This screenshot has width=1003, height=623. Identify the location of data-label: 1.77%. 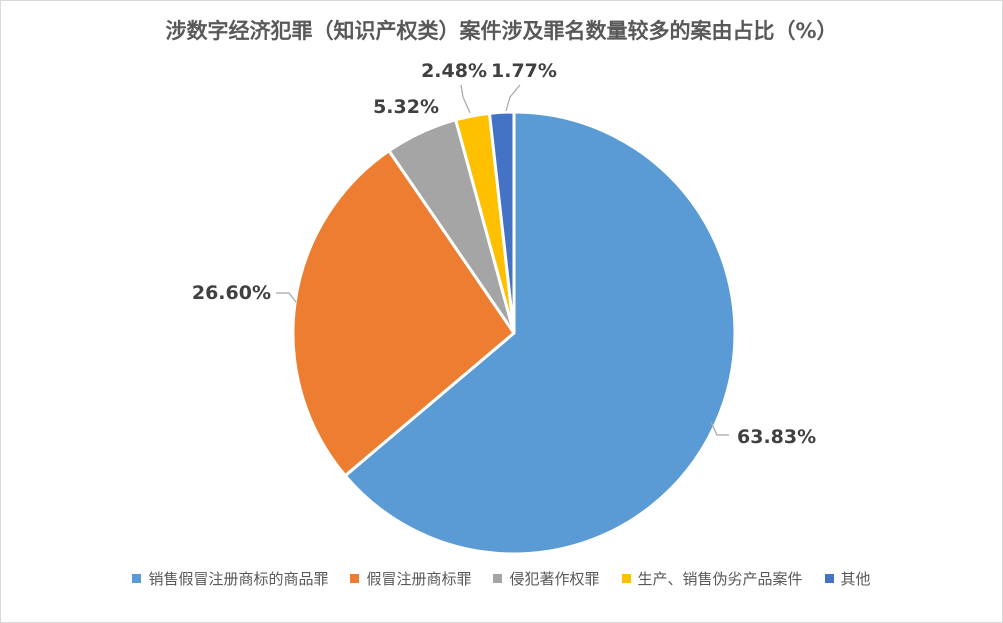
(524, 71).